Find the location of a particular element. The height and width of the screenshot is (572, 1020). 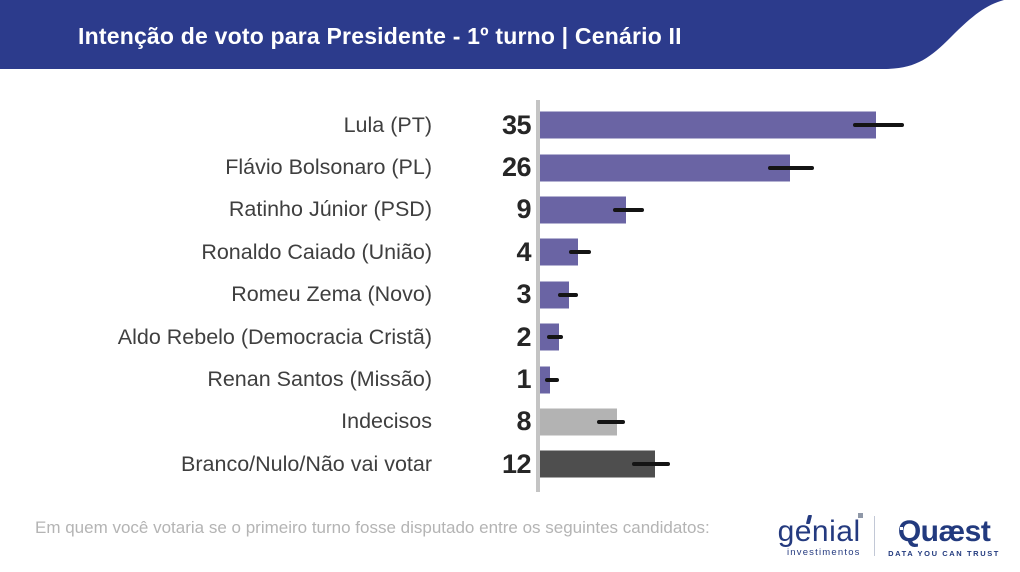

chart-row: Lula (PT) 35 is located at coordinates (510, 125).